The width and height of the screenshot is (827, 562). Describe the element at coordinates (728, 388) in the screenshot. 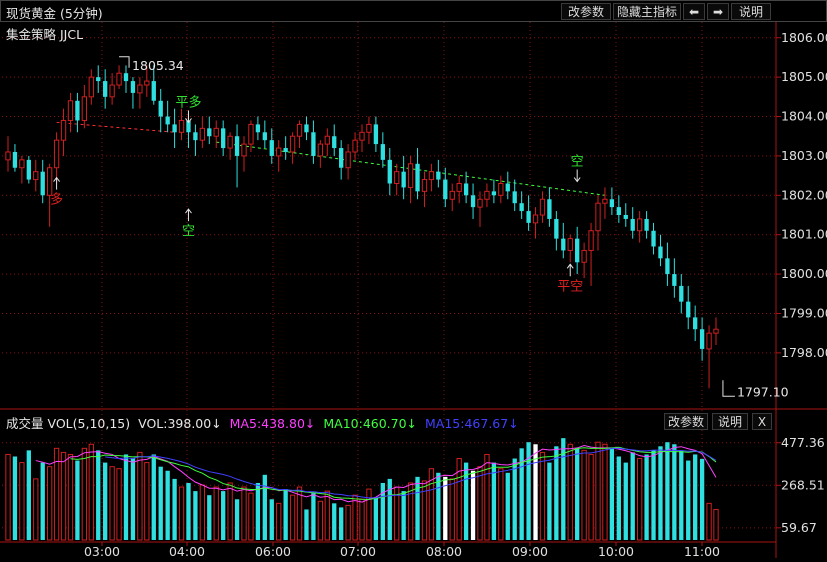

I see `low-marker` at that location.